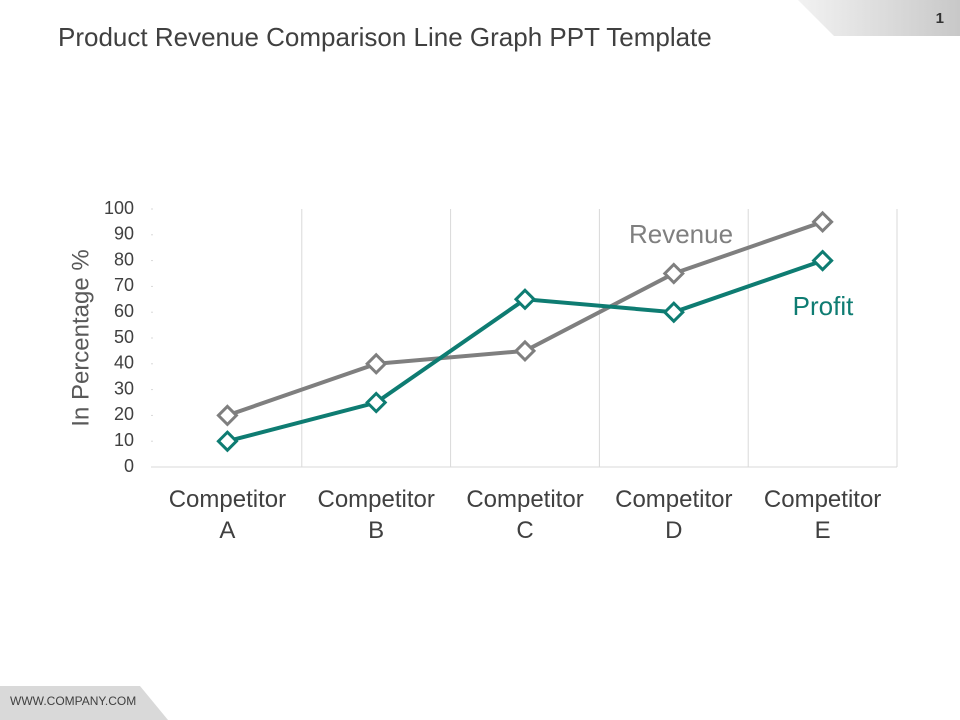 The width and height of the screenshot is (960, 720). Describe the element at coordinates (124, 388) in the screenshot. I see `y-tick-label: 30` at that location.